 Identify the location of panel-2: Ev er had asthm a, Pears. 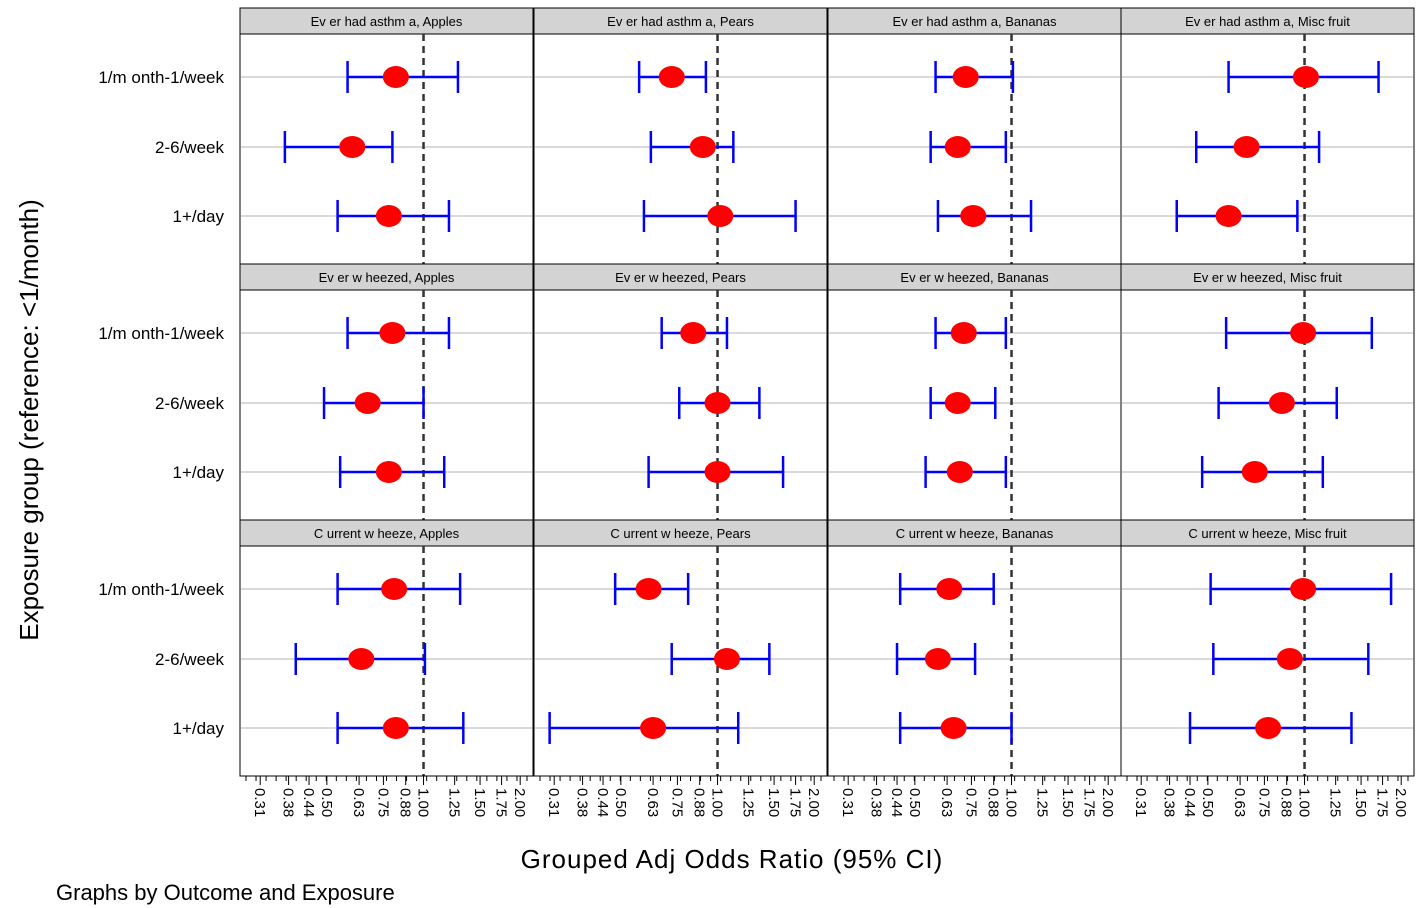
(680, 136).